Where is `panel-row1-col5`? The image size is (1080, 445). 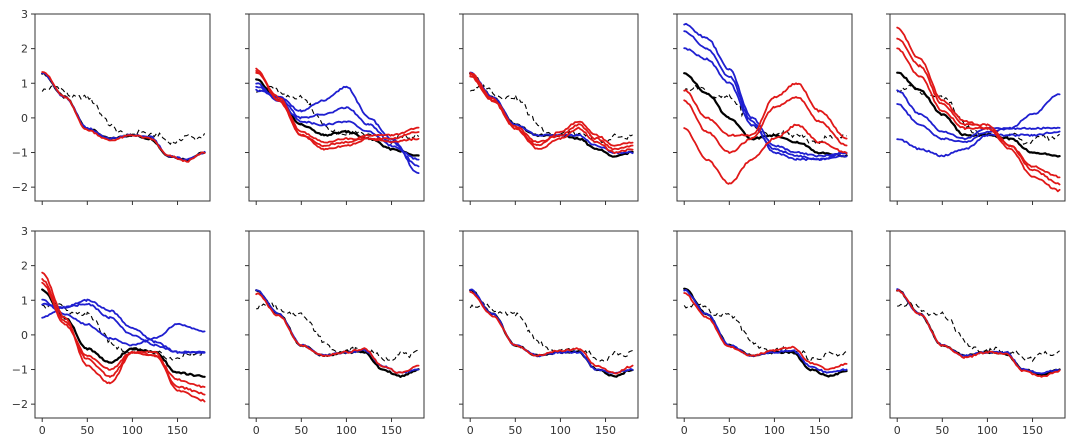 panel-row1-col5 is located at coordinates (976, 109).